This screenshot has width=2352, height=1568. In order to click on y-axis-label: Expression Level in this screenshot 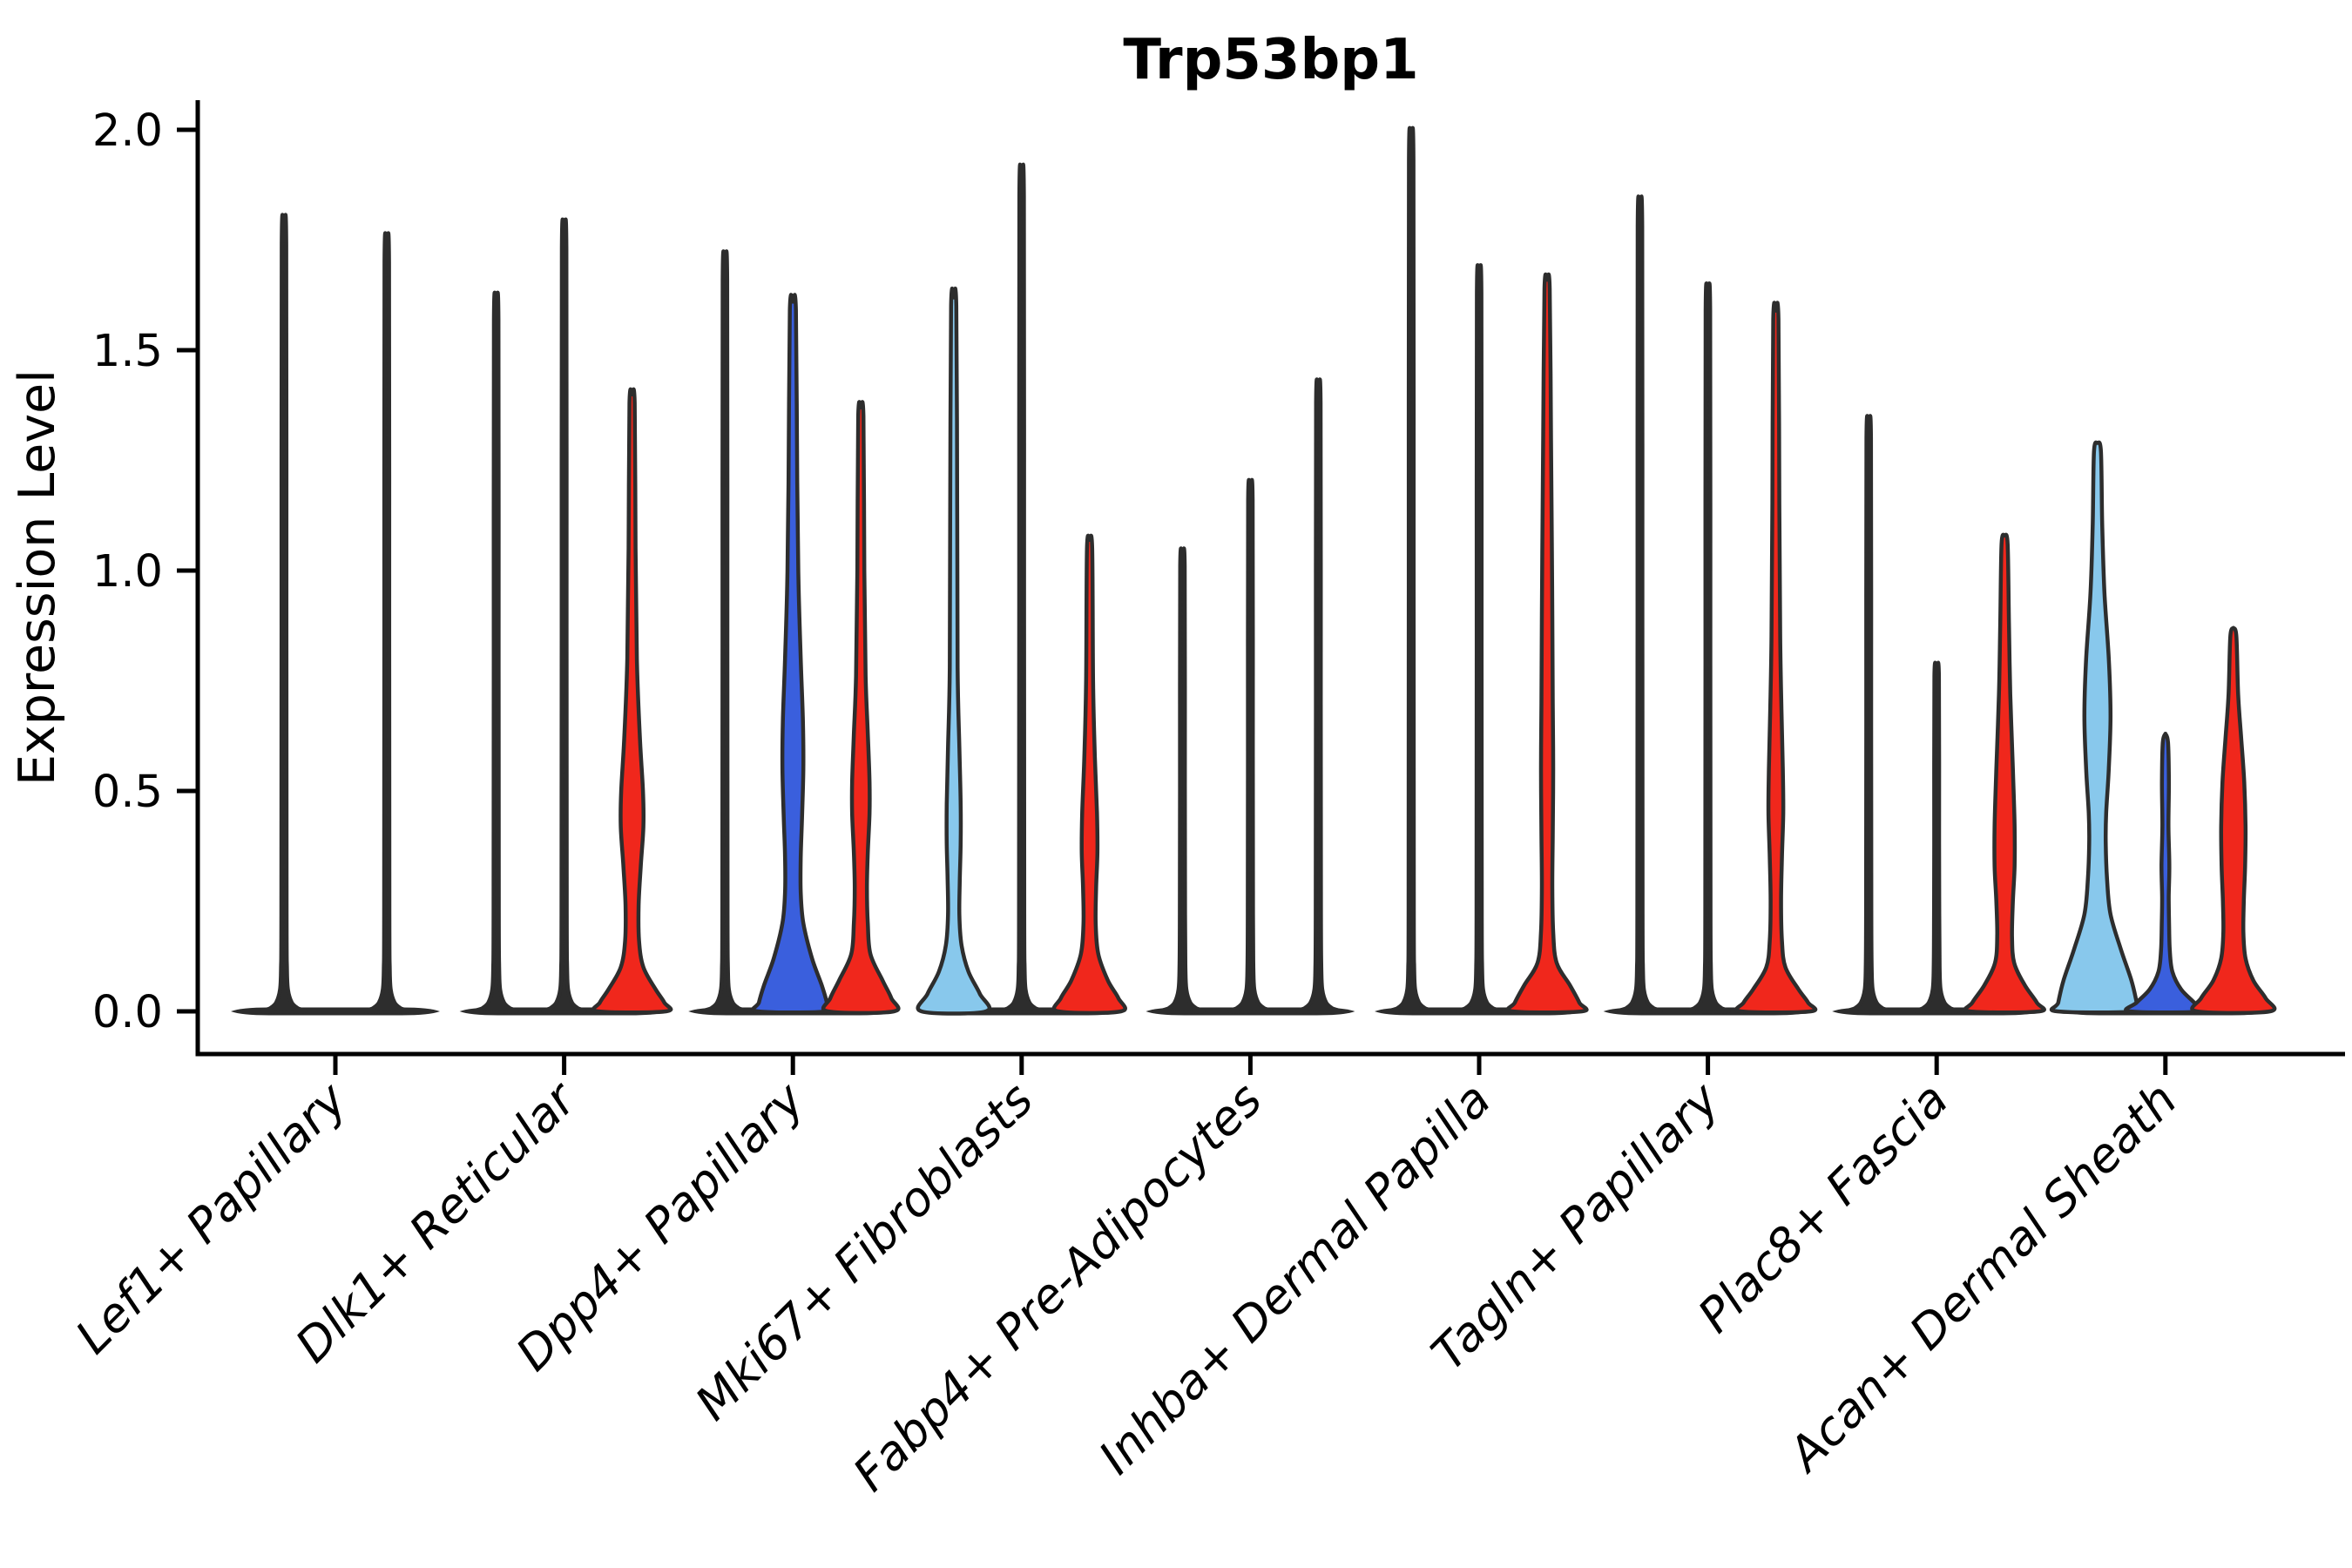, I will do `click(37, 577)`.